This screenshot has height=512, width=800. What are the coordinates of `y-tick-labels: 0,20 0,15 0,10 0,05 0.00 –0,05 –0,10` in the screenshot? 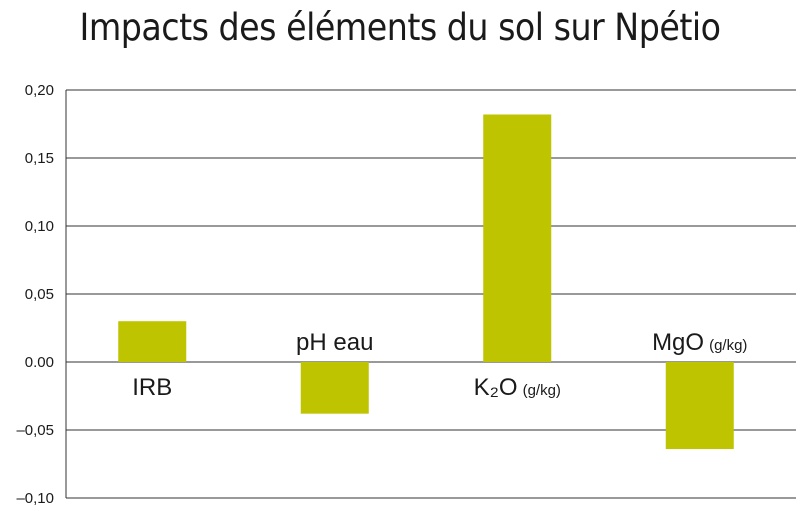 It's located at (35, 294).